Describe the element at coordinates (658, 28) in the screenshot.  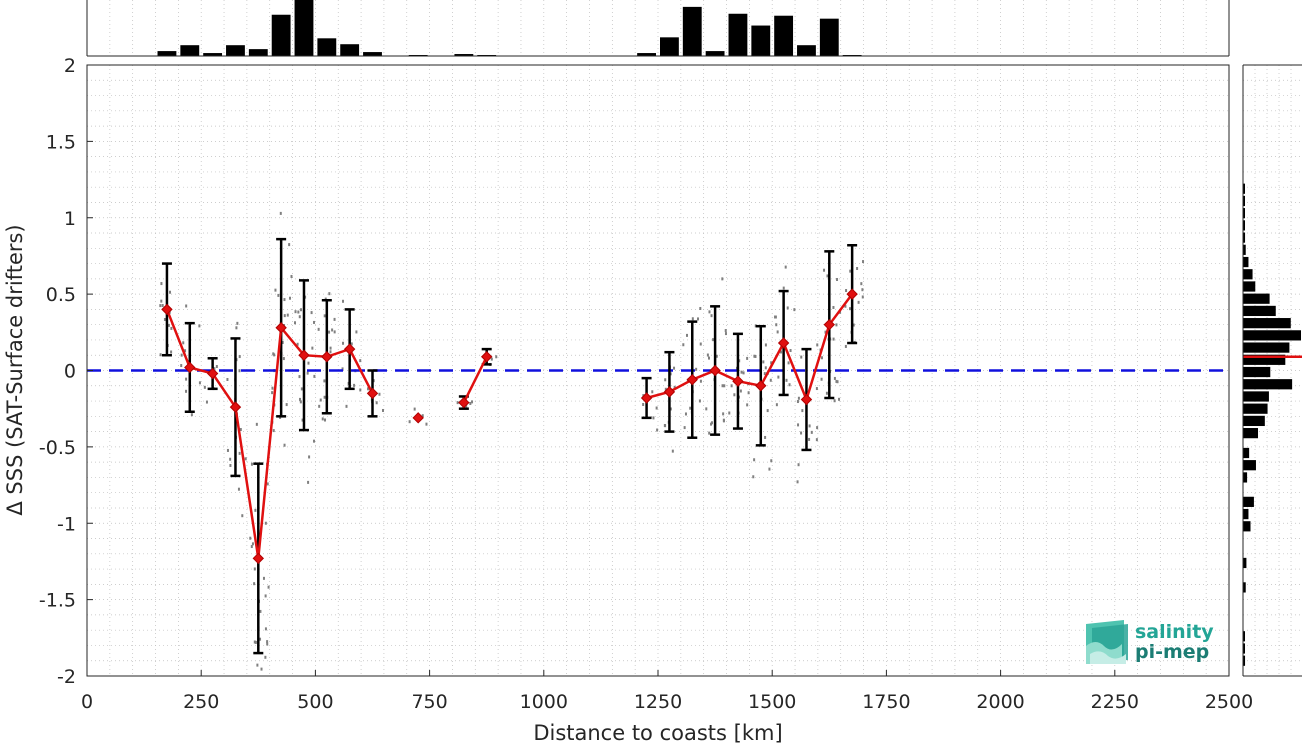
I see `top-histogram-grid` at that location.